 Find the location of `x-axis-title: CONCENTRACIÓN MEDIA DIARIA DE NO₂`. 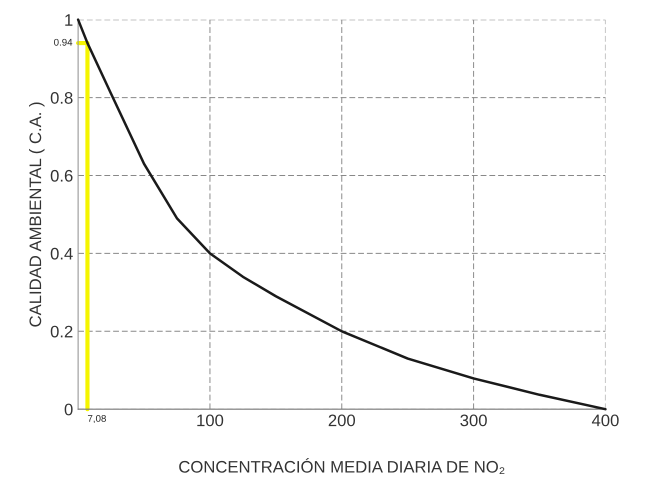

x-axis-title: CONCENTRACIÓN MEDIA DIARIA DE NO₂ is located at coordinates (341, 466).